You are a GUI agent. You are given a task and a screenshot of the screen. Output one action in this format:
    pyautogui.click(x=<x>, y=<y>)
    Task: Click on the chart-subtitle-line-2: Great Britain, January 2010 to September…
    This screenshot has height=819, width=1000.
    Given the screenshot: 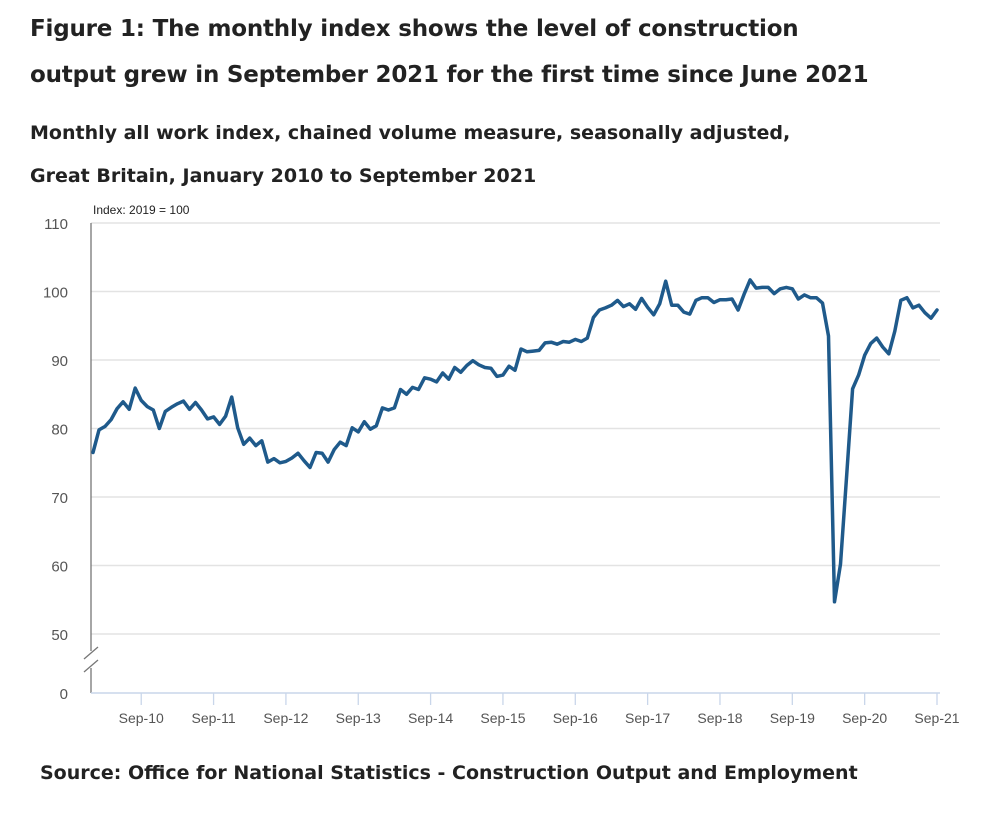 What is the action you would take?
    pyautogui.click(x=283, y=176)
    